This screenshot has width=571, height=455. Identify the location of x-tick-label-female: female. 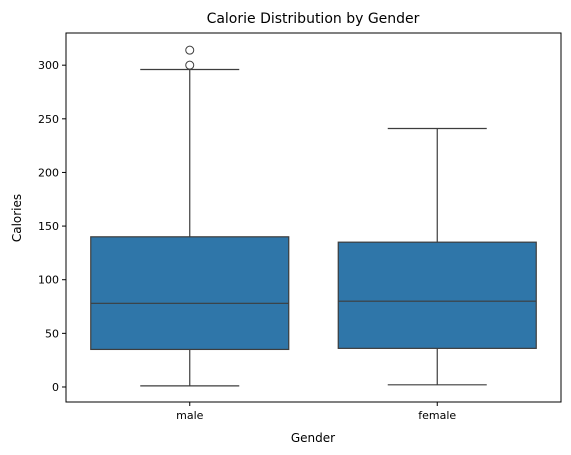
(437, 415).